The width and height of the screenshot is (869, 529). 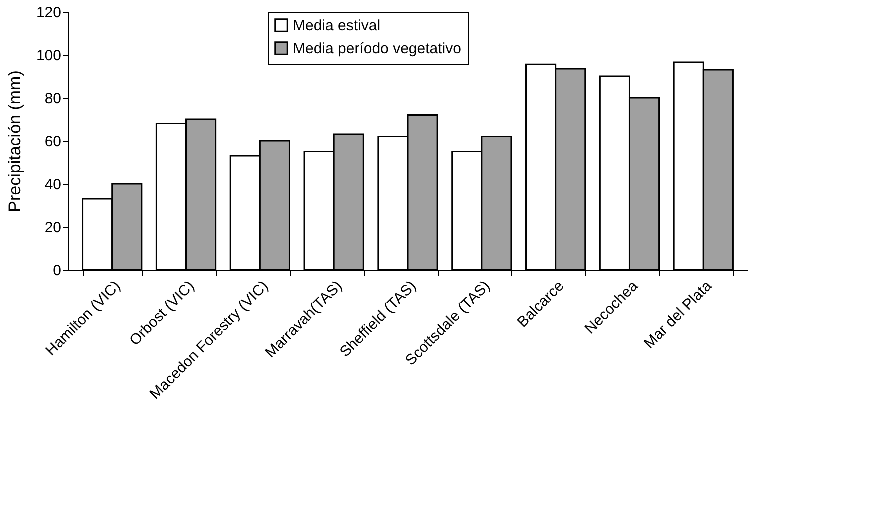 I want to click on y-tick-label: 80, so click(x=53, y=99).